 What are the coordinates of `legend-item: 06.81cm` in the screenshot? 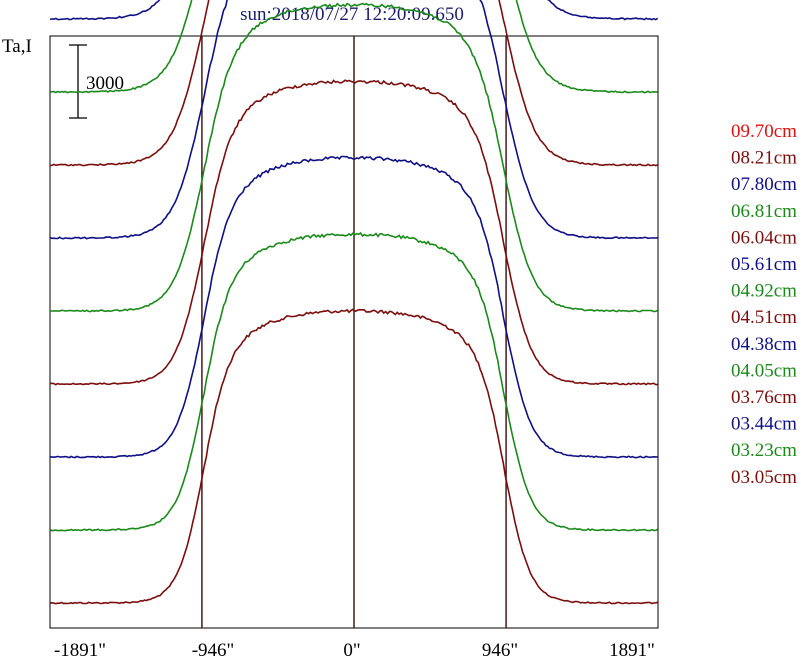 It's located at (764, 211).